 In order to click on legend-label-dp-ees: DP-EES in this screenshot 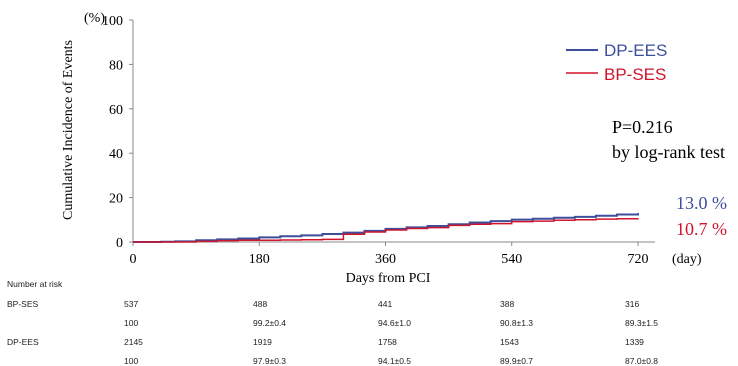, I will do `click(635, 50)`.